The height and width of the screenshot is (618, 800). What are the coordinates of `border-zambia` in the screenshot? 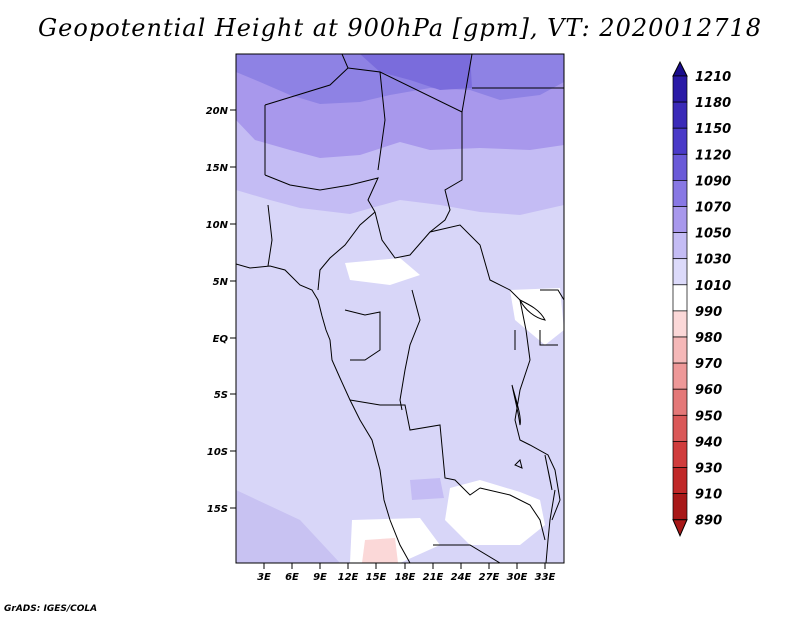 It's located at (512, 514).